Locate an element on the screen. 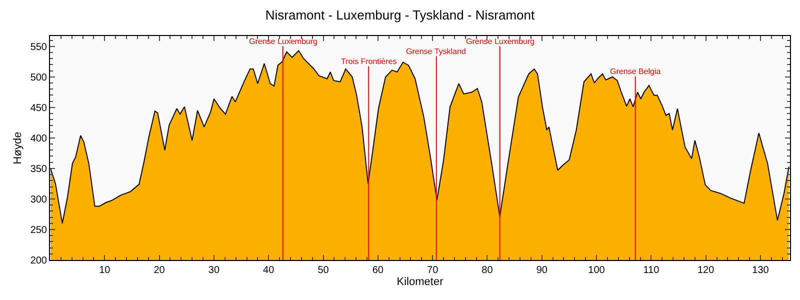  x-tick-label: 130 is located at coordinates (761, 270).